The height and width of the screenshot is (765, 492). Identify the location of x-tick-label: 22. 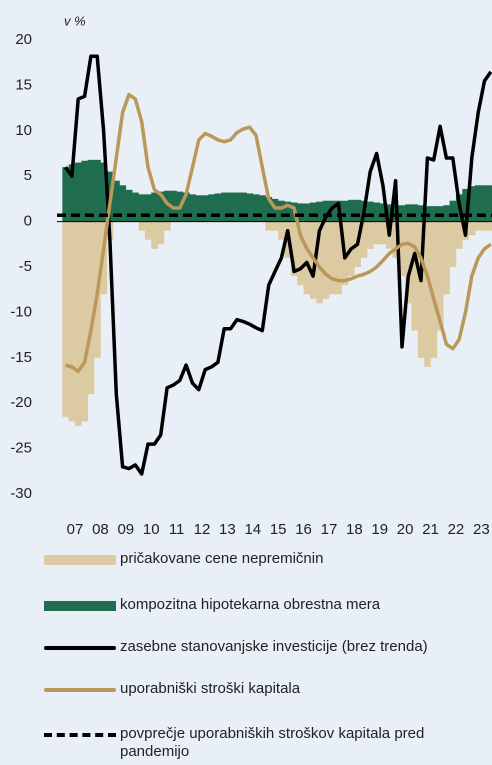
(456, 529).